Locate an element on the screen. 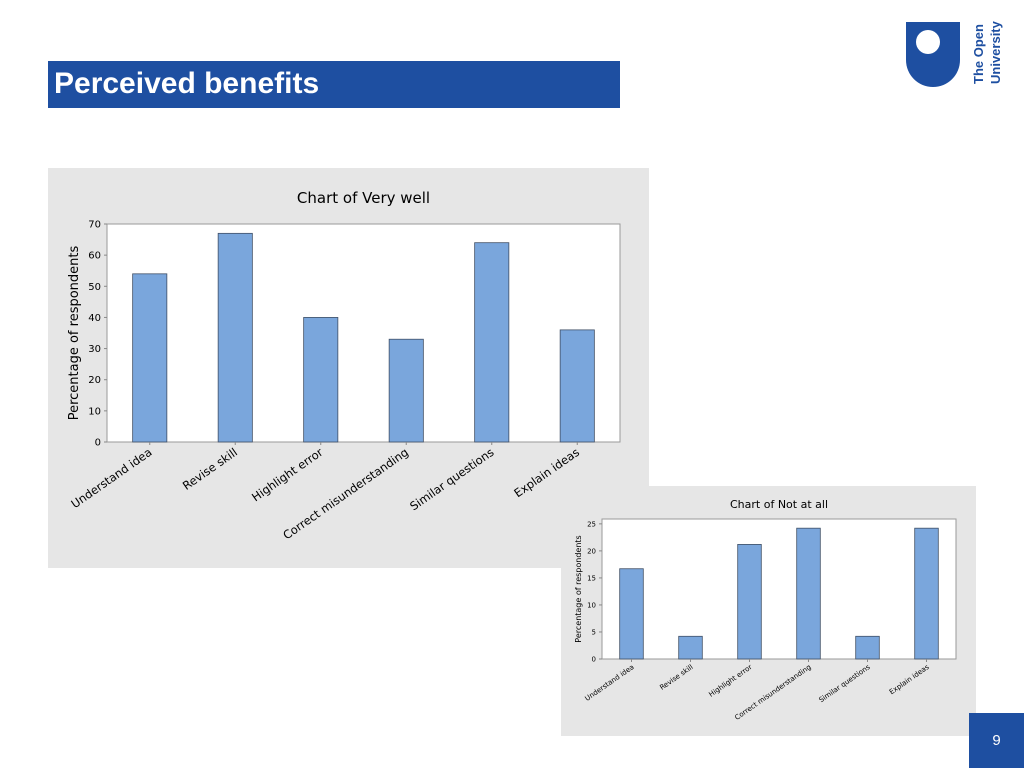 This screenshot has height=768, width=1024. slide-title: Perceived benefits is located at coordinates (187, 83).